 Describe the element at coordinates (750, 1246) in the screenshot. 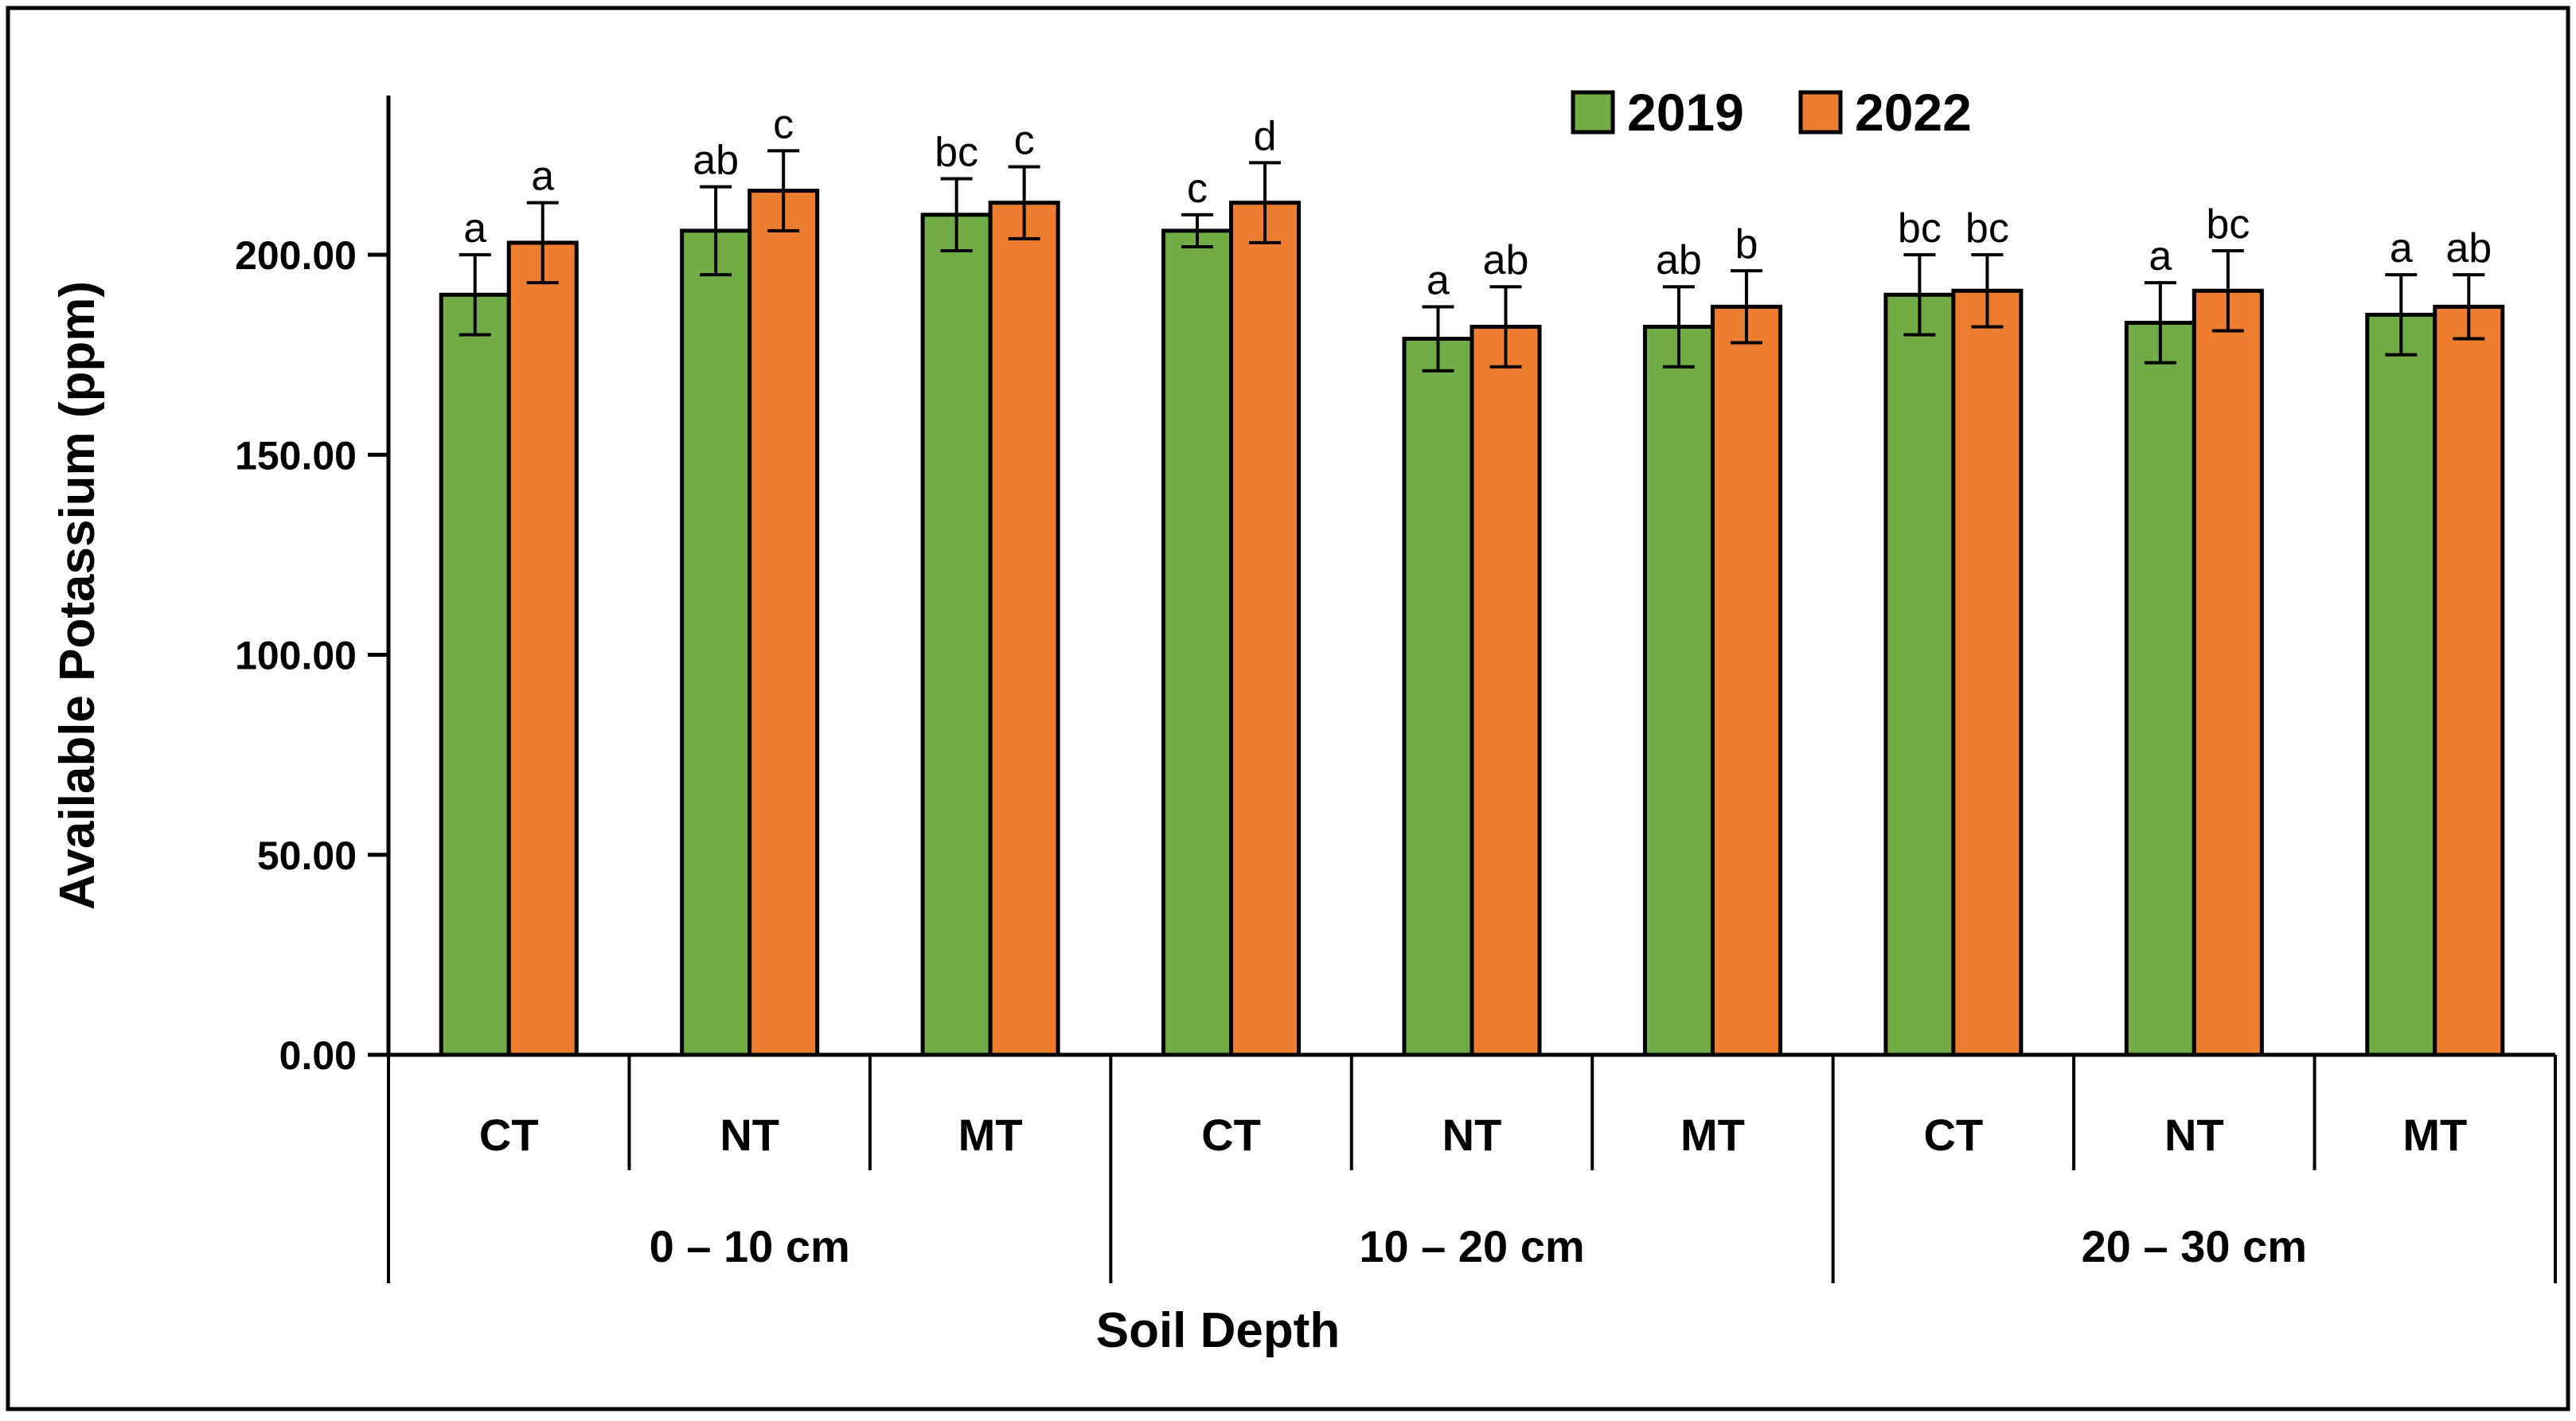

I see `x-group-label: 0 – 10 cm` at that location.